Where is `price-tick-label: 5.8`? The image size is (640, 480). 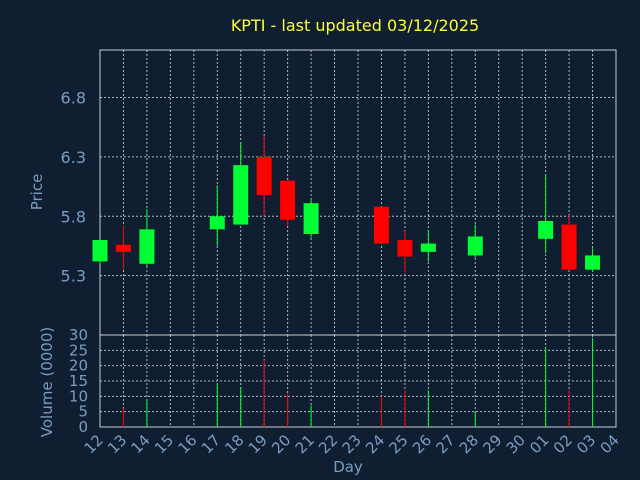
price-tick-label: 5.8 is located at coordinates (73, 216).